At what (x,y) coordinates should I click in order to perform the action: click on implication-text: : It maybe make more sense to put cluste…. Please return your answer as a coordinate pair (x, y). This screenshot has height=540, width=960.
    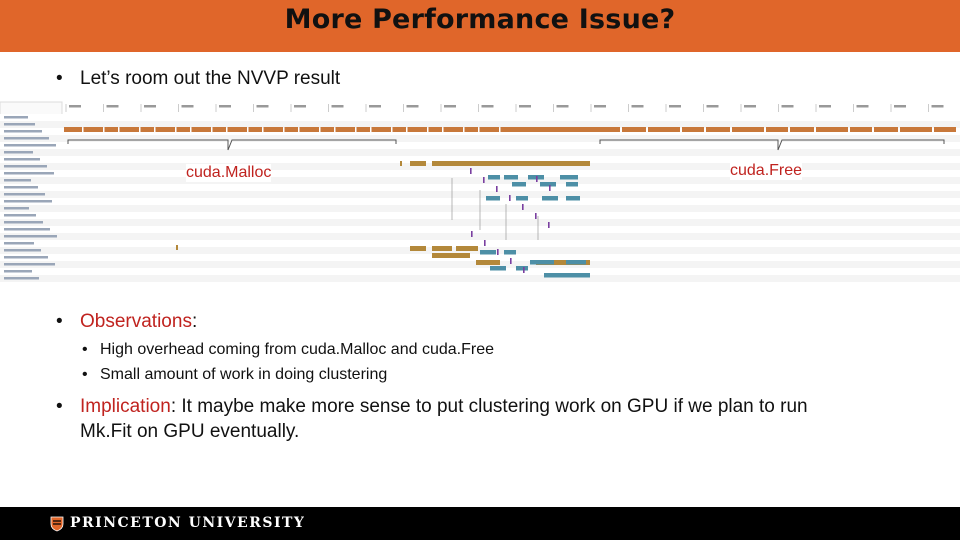
    Looking at the image, I should click on (489, 406).